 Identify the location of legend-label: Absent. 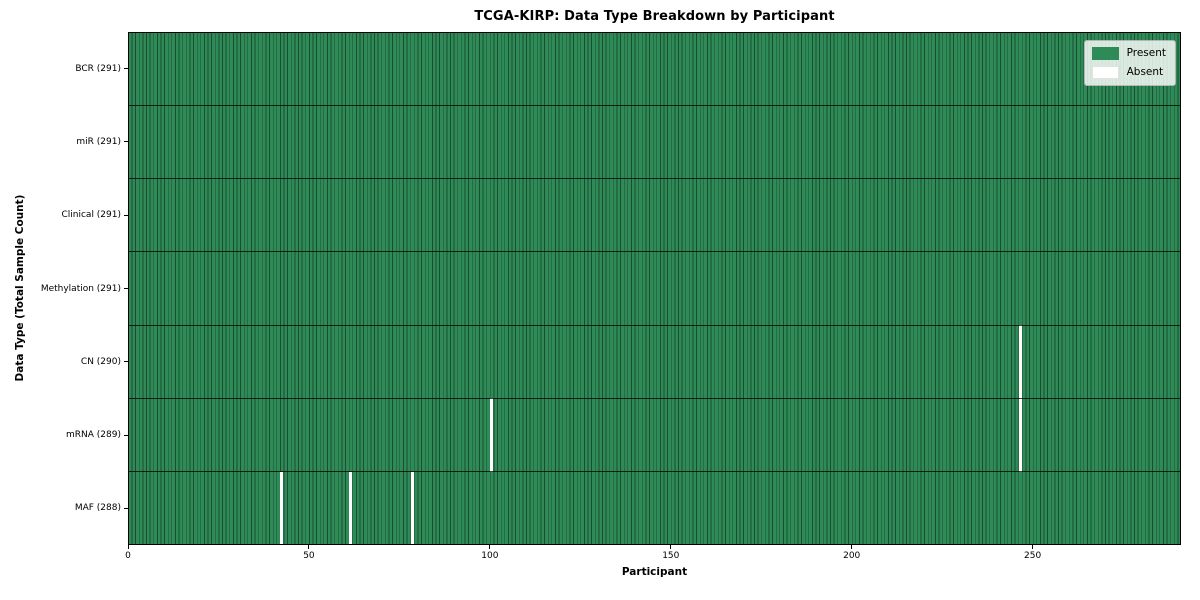
(1145, 72).